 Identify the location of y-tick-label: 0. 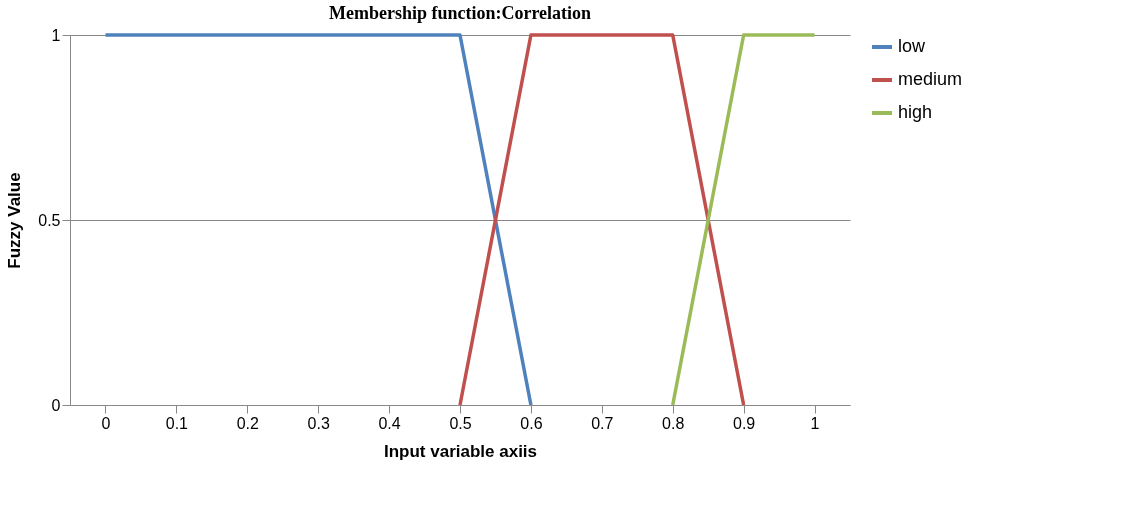
(56, 405).